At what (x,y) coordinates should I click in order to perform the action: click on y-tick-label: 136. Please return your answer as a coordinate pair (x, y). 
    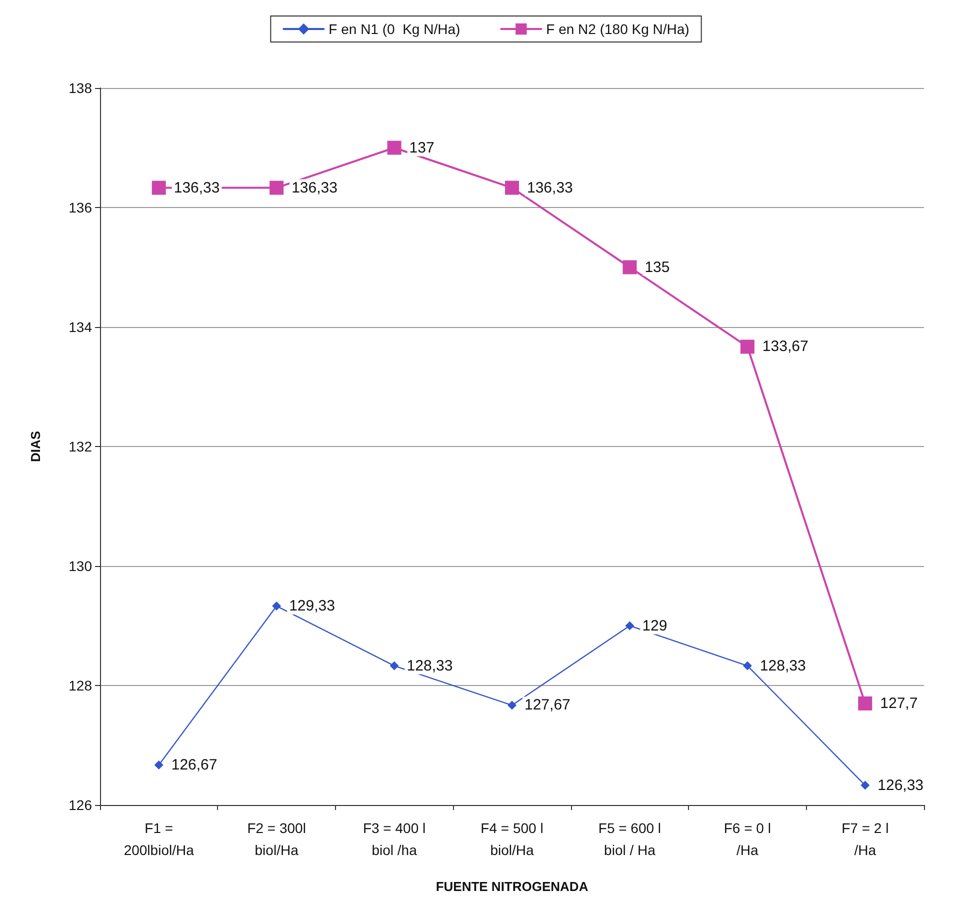
    Looking at the image, I should click on (80, 208).